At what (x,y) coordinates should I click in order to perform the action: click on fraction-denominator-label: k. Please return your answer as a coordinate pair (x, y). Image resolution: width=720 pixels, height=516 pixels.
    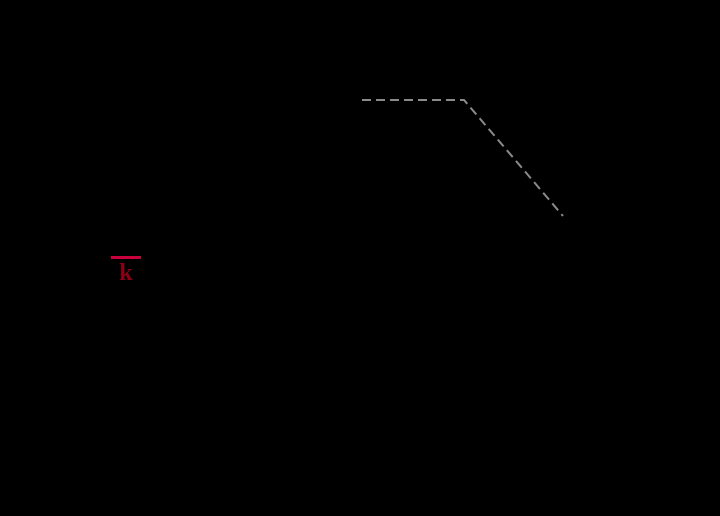
    Looking at the image, I should click on (126, 273).